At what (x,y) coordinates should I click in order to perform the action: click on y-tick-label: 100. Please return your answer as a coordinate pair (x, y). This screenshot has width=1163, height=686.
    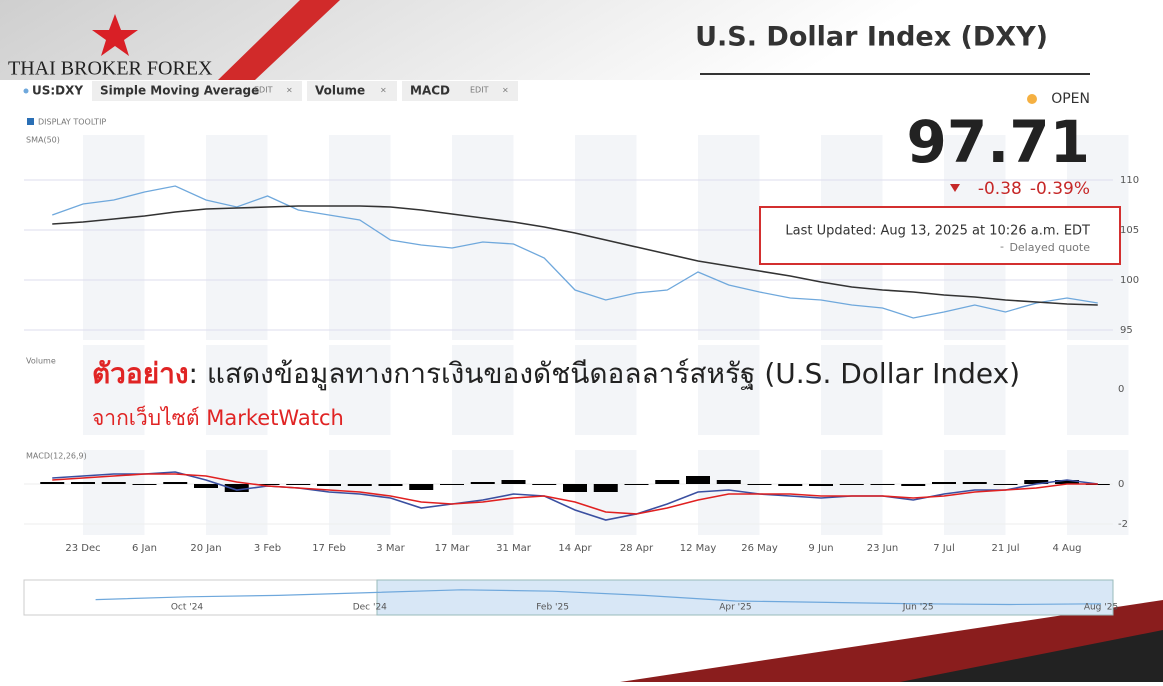
    Looking at the image, I should click on (1129, 280).